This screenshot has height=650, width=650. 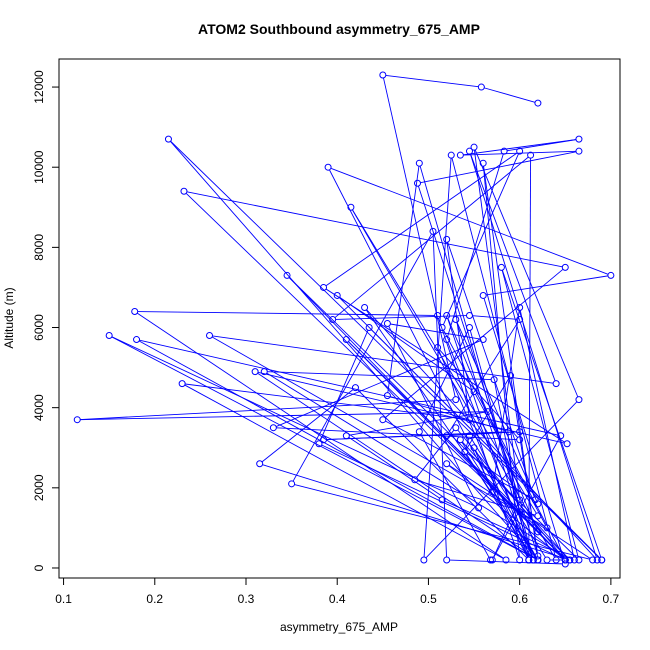 What do you see at coordinates (39, 87) in the screenshot?
I see `y-tick-label: 12000` at bounding box center [39, 87].